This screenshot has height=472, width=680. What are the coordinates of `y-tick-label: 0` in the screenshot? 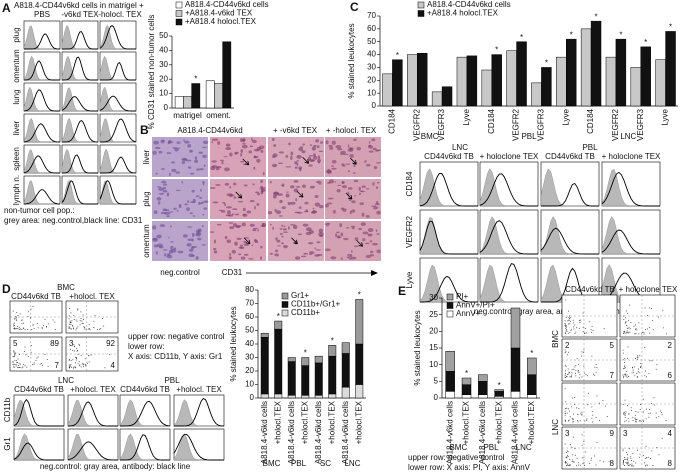 It's located at (252, 397).